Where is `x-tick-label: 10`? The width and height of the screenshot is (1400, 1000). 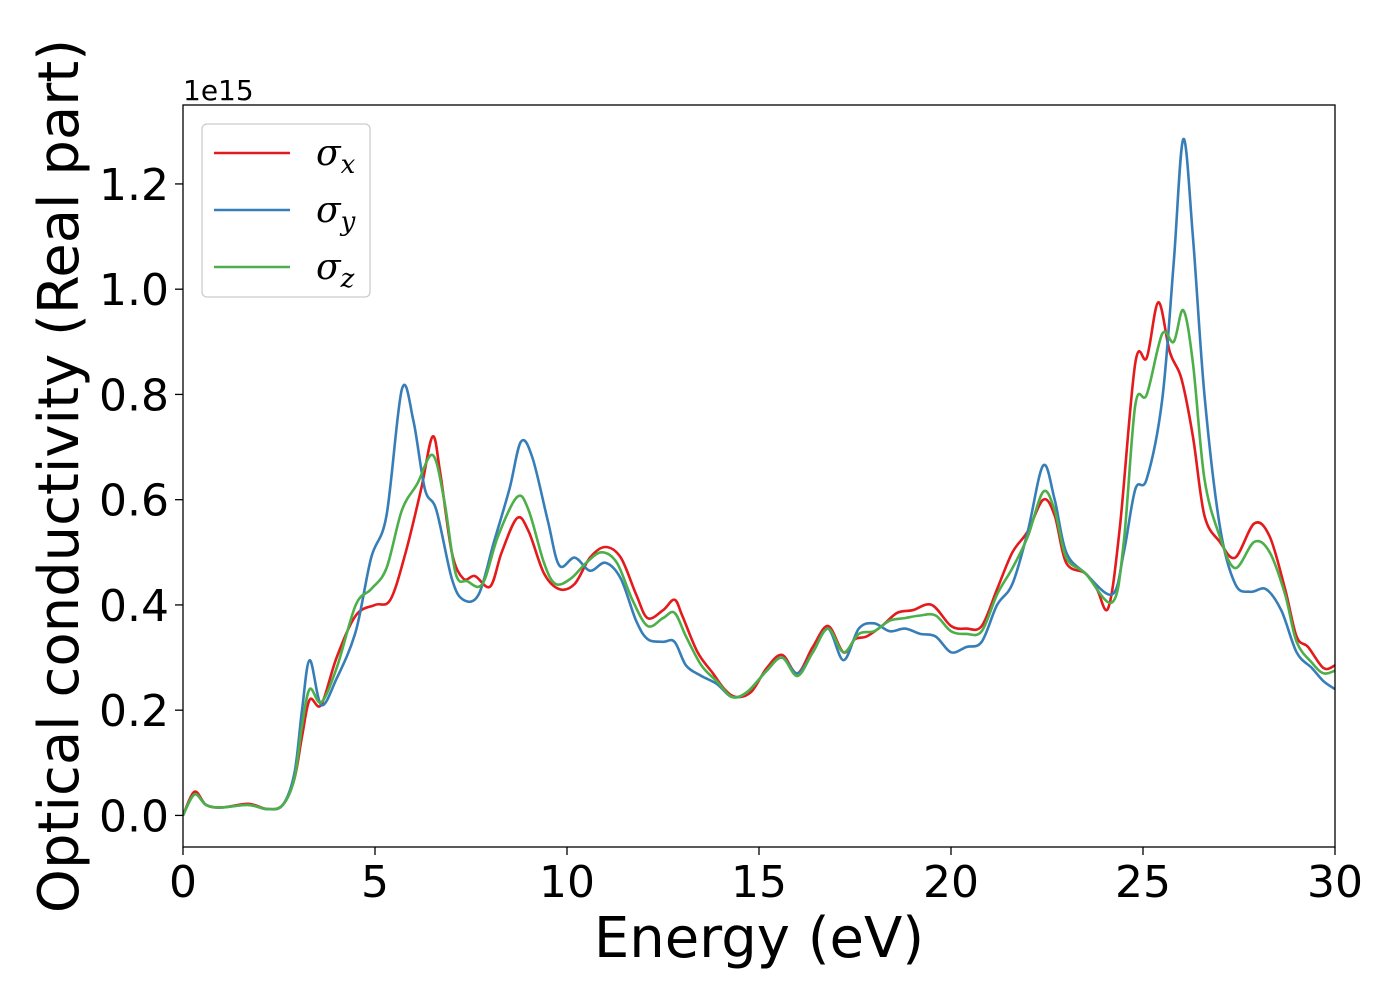
x-tick-label: 10 is located at coordinates (567, 882).